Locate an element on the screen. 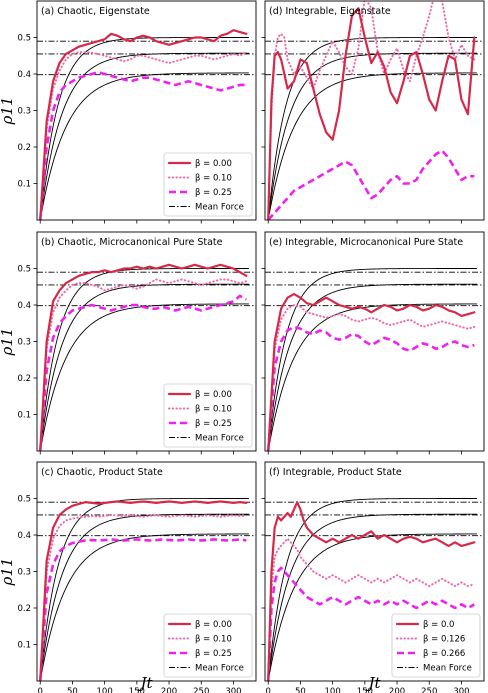 This screenshot has height=693, width=488. panel-title: (c) Chaotic, Product State is located at coordinates (102, 472).